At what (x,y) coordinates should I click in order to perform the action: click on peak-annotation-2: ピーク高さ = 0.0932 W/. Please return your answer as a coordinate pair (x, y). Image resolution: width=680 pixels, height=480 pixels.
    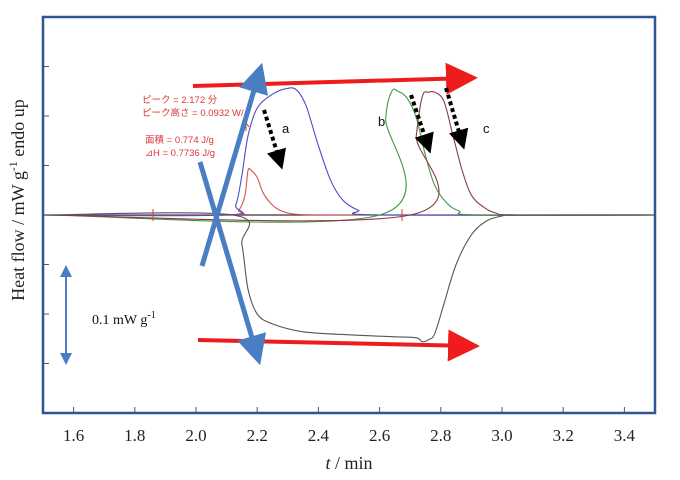
    Looking at the image, I should click on (193, 113).